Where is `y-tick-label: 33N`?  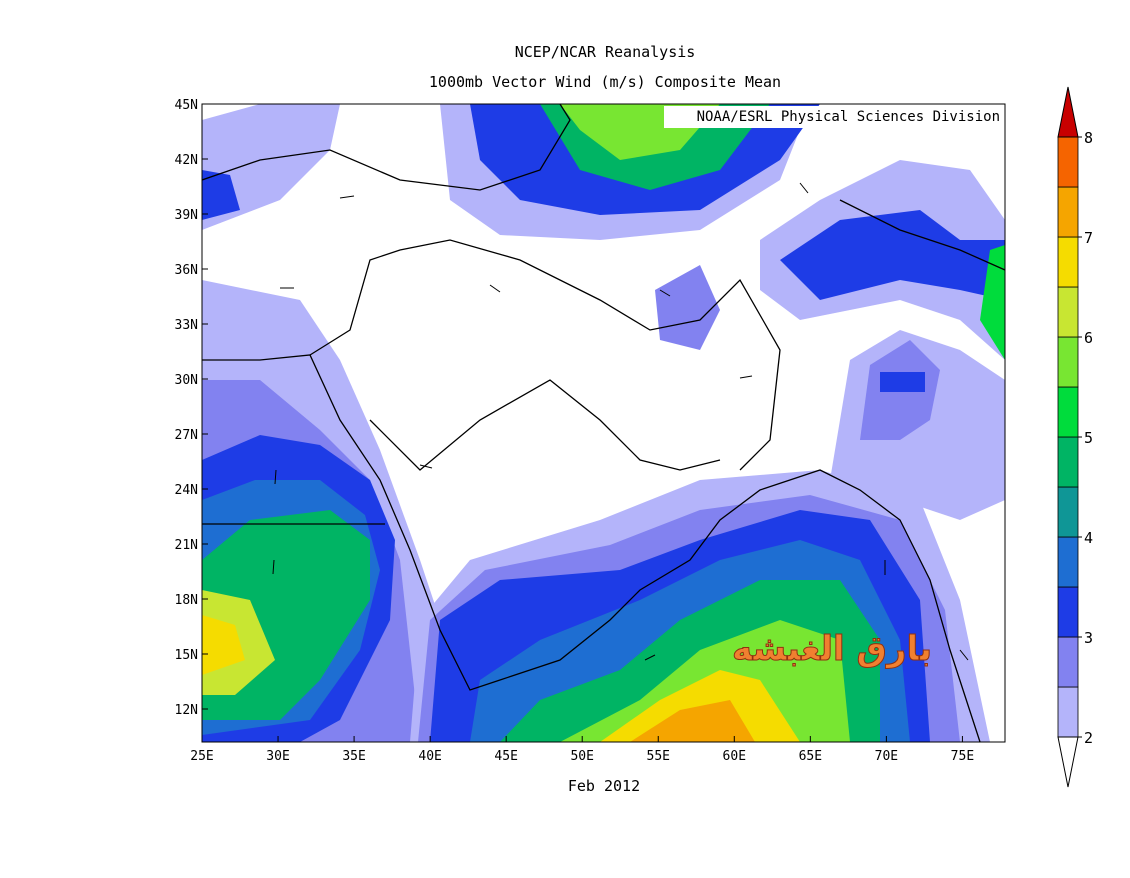 y-tick-label: 33N is located at coordinates (186, 325).